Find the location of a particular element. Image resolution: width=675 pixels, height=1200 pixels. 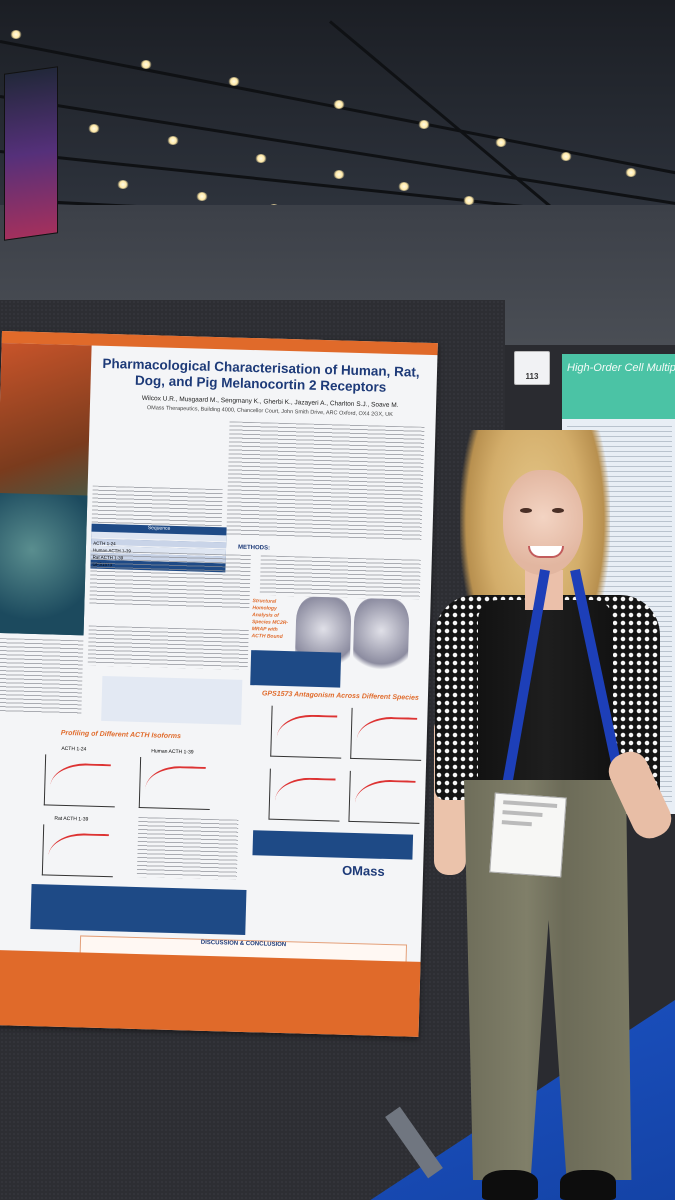

name-badge is located at coordinates (528, 835).